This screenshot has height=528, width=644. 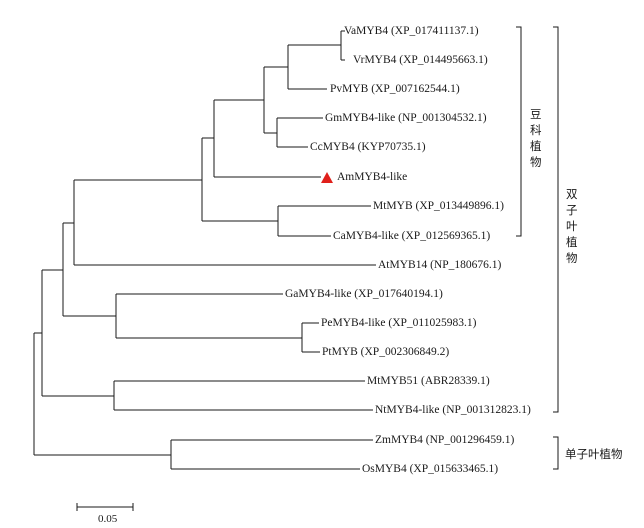 I want to click on scale-bar: 0.05, so click(x=105, y=514).